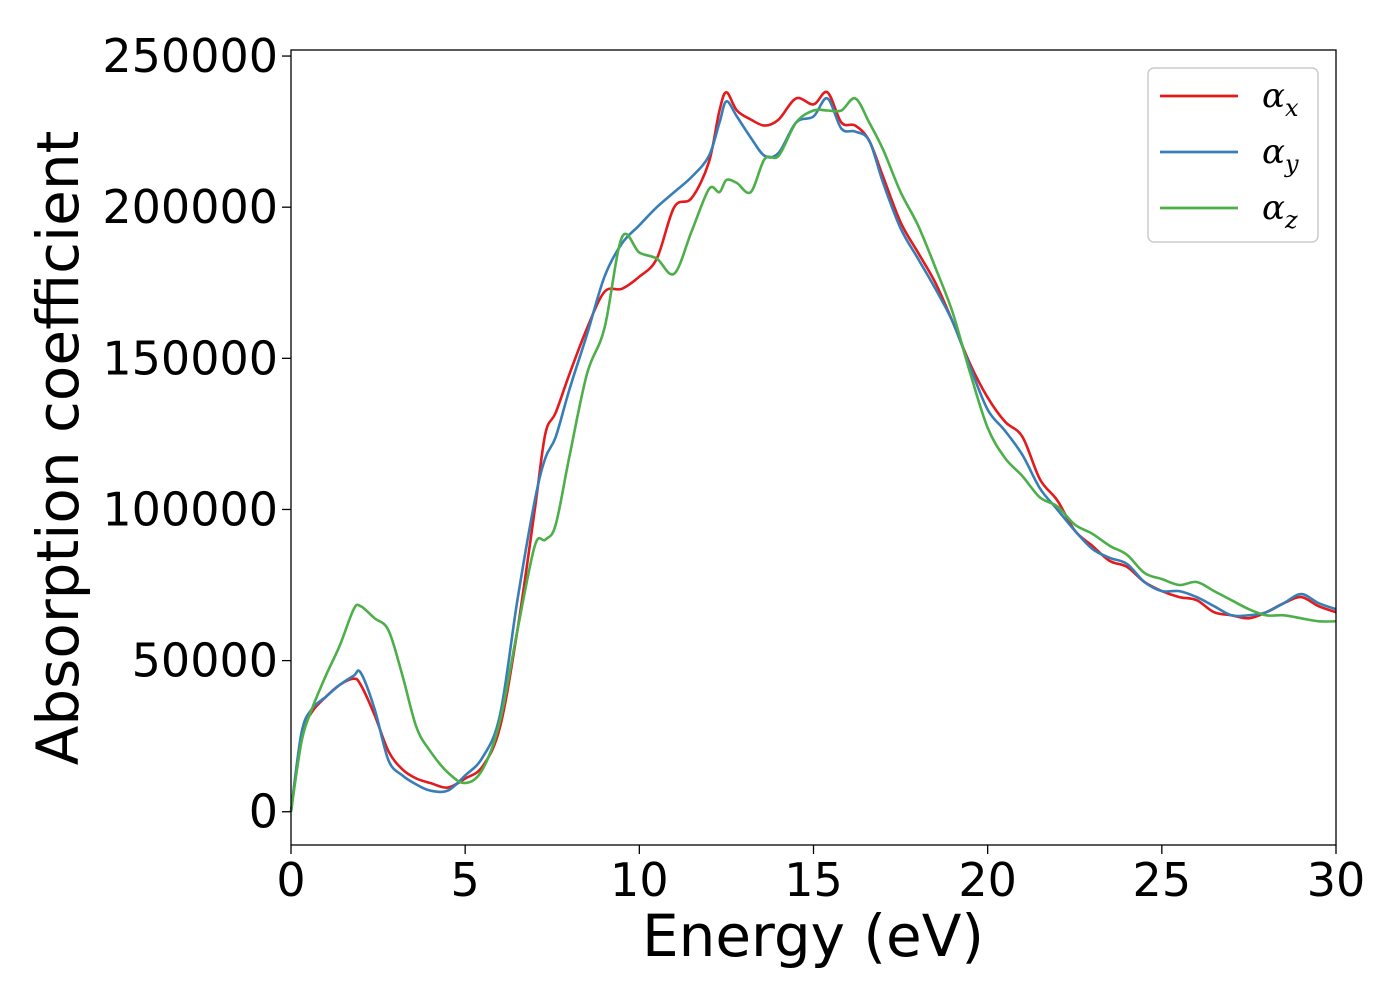 The image size is (1400, 1000). Describe the element at coordinates (205, 661) in the screenshot. I see `y-tick-label: 50000` at that location.